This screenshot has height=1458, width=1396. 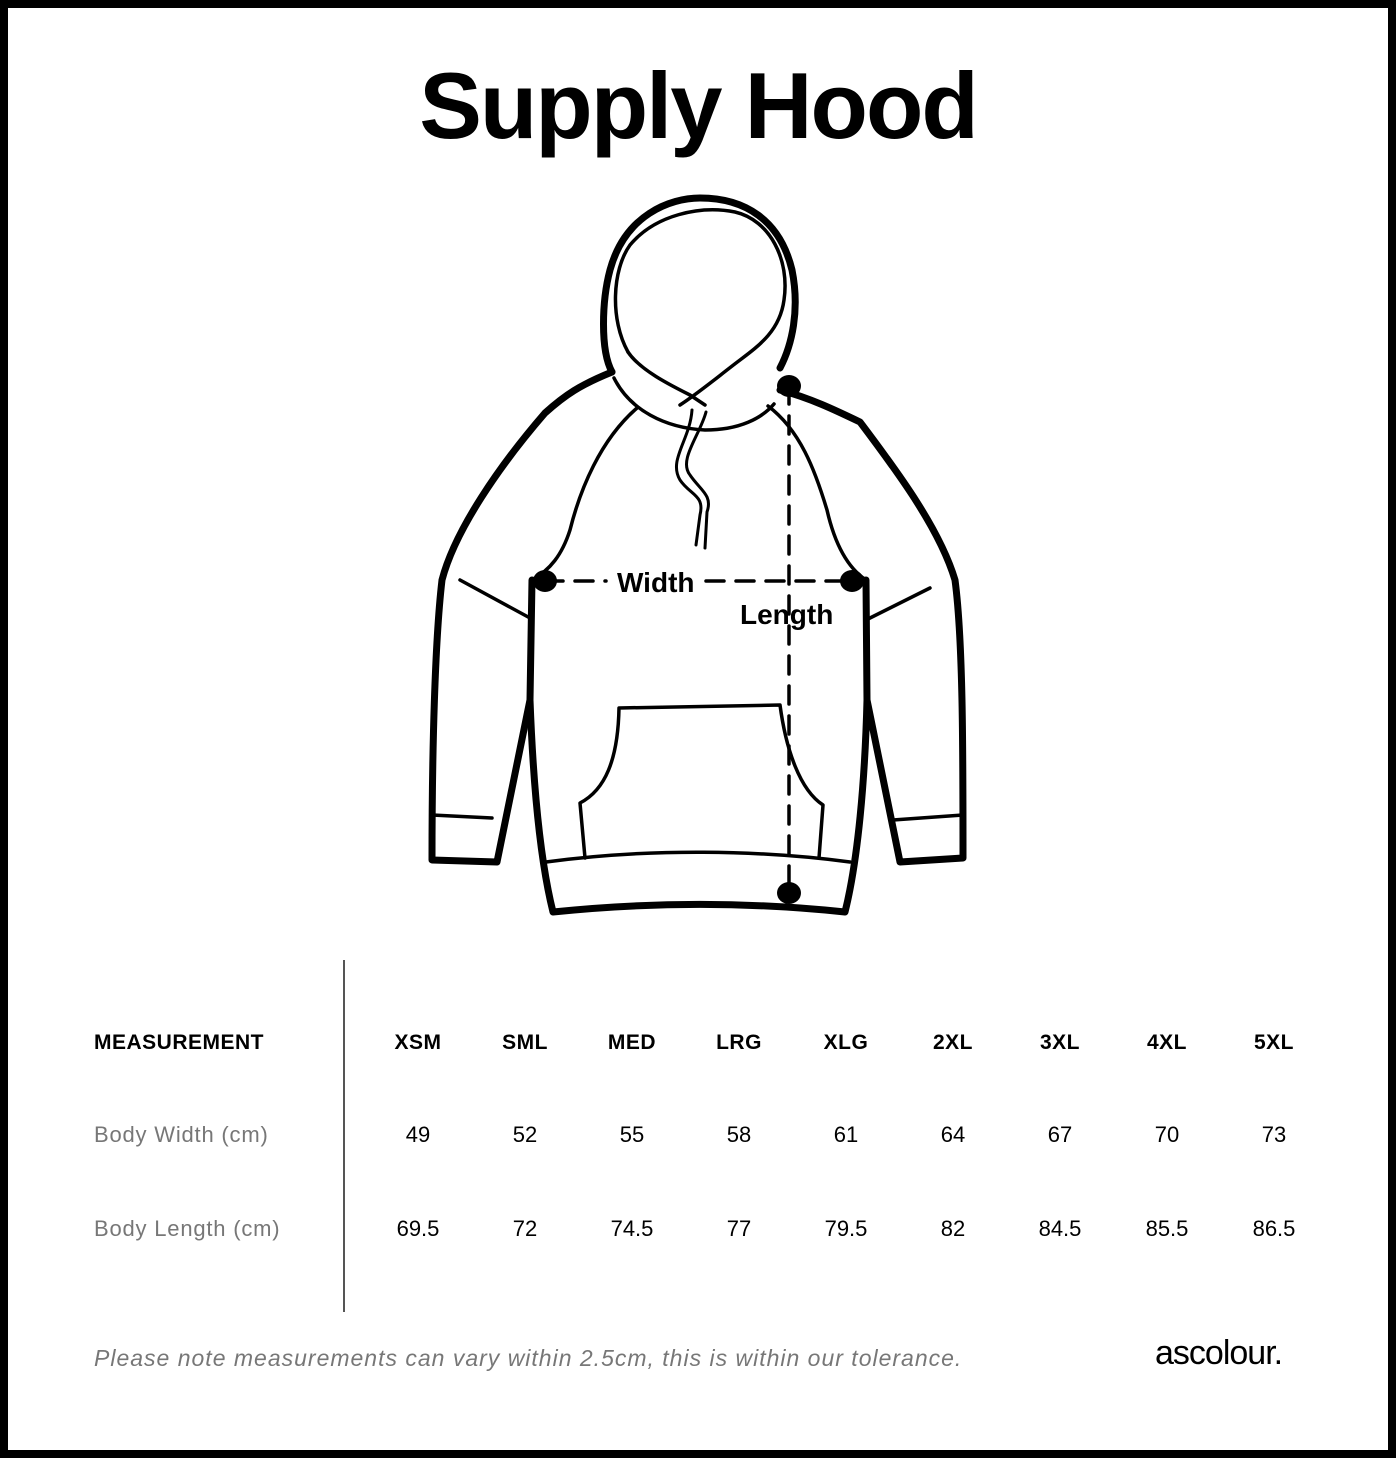 I want to click on table-cell: 58, so click(x=739, y=1134).